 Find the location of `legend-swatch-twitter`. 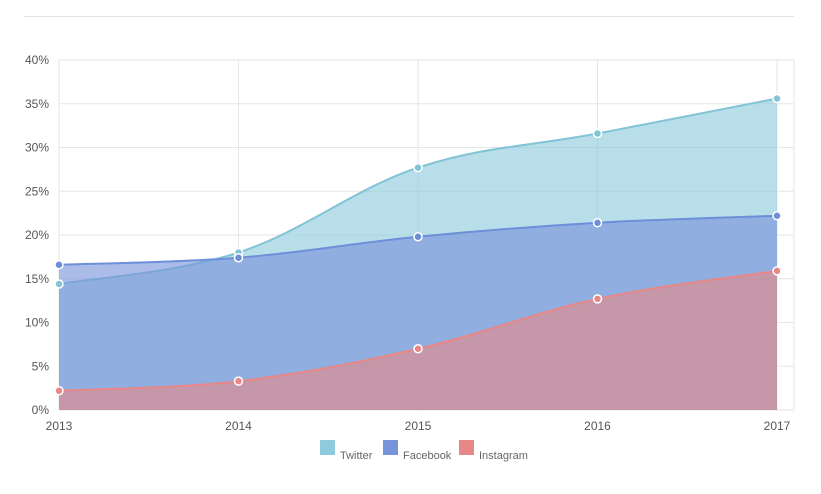

legend-swatch-twitter is located at coordinates (327, 447).